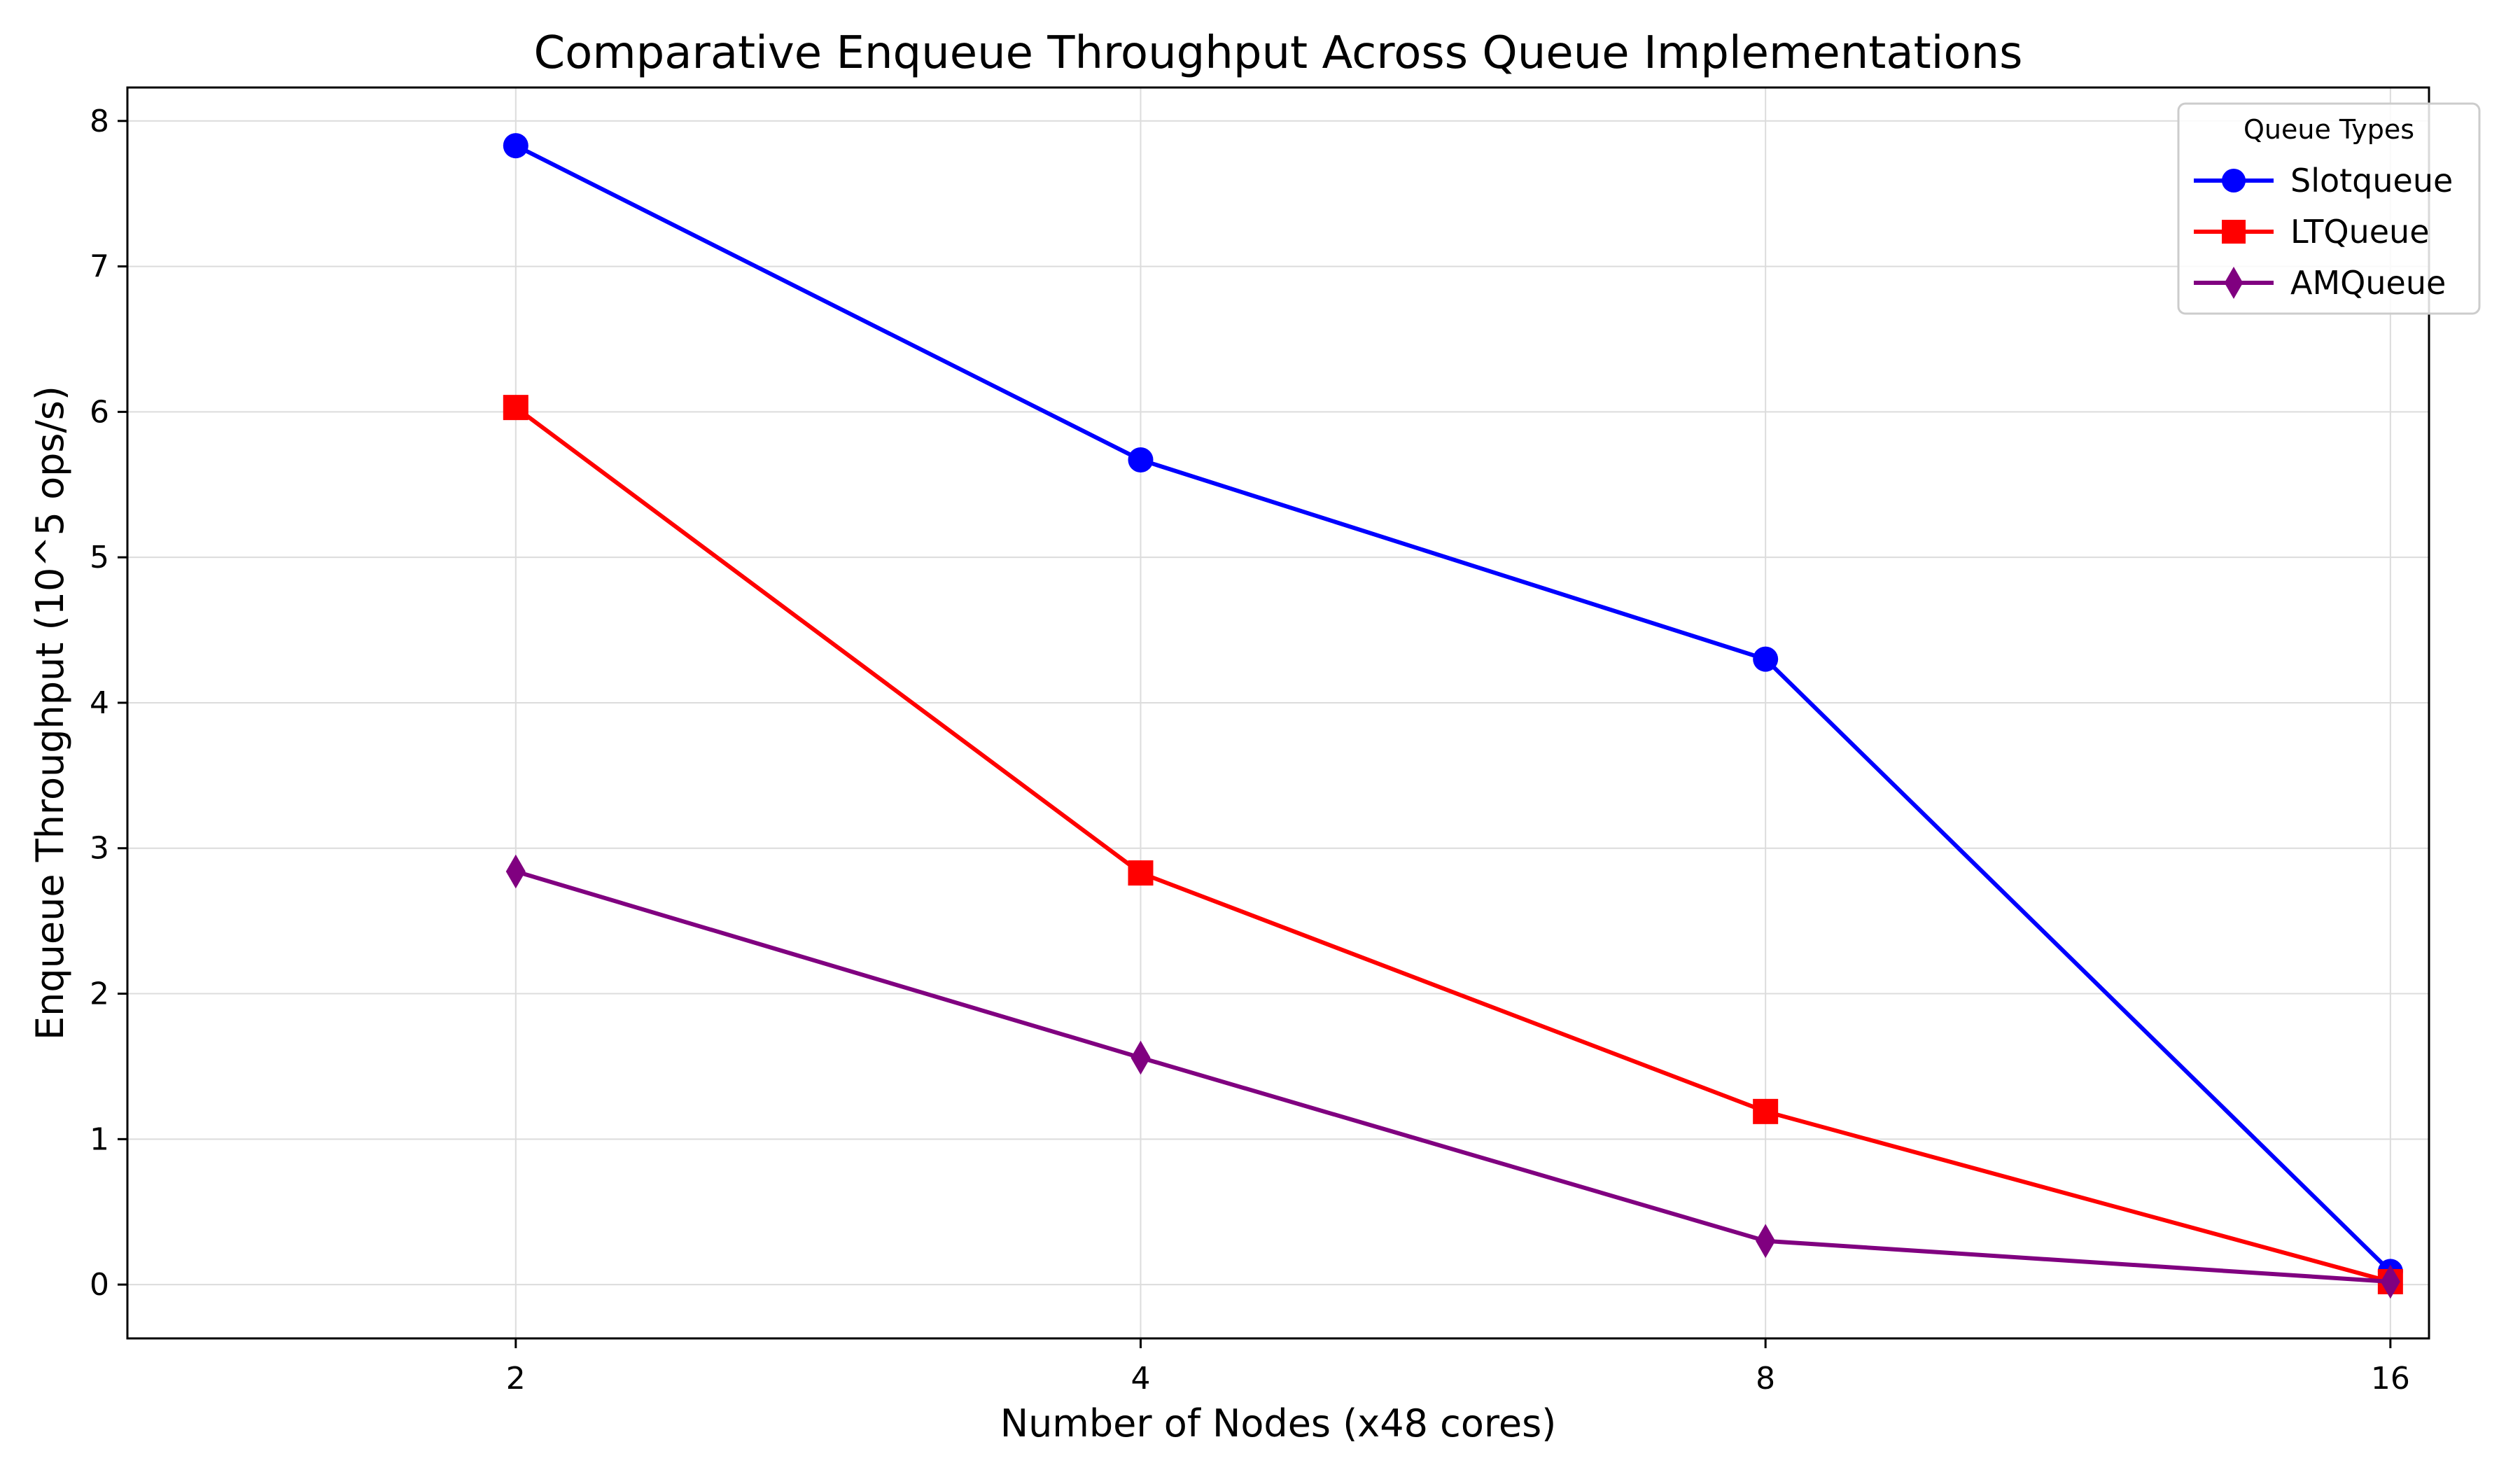  Describe the element at coordinates (516, 1378) in the screenshot. I see `x-tick-label: 2` at that location.